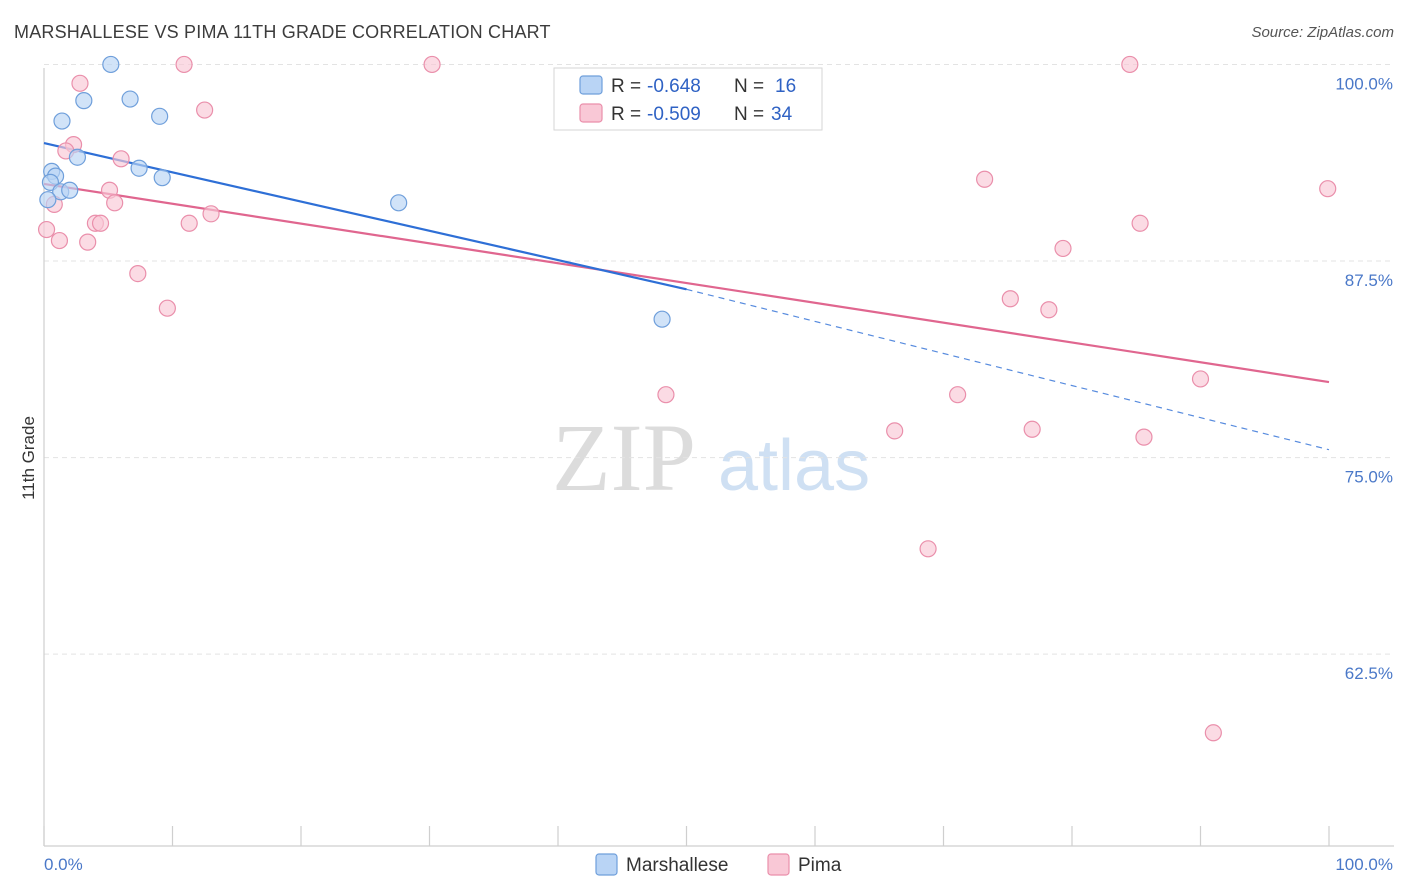  Describe the element at coordinates (1364, 864) in the screenshot. I see `x-tick-label: 100.0%` at that location.